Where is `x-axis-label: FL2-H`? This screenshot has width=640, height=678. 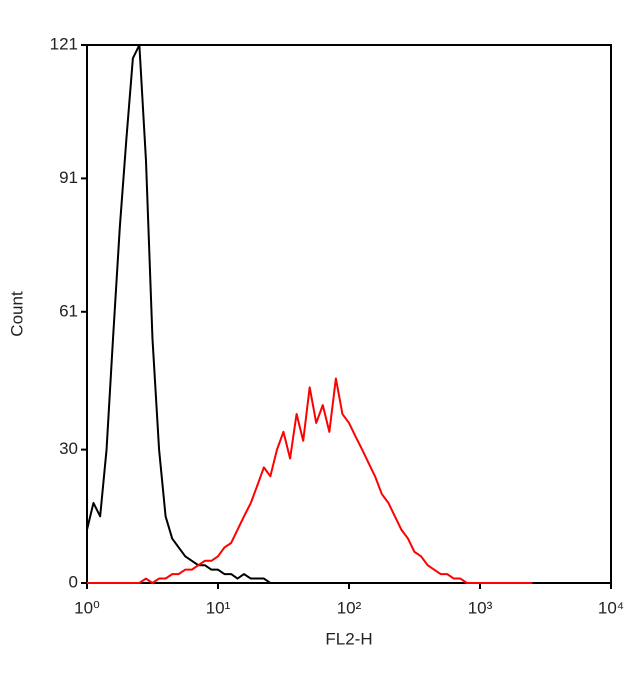
x-axis-label: FL2-H is located at coordinates (348, 638).